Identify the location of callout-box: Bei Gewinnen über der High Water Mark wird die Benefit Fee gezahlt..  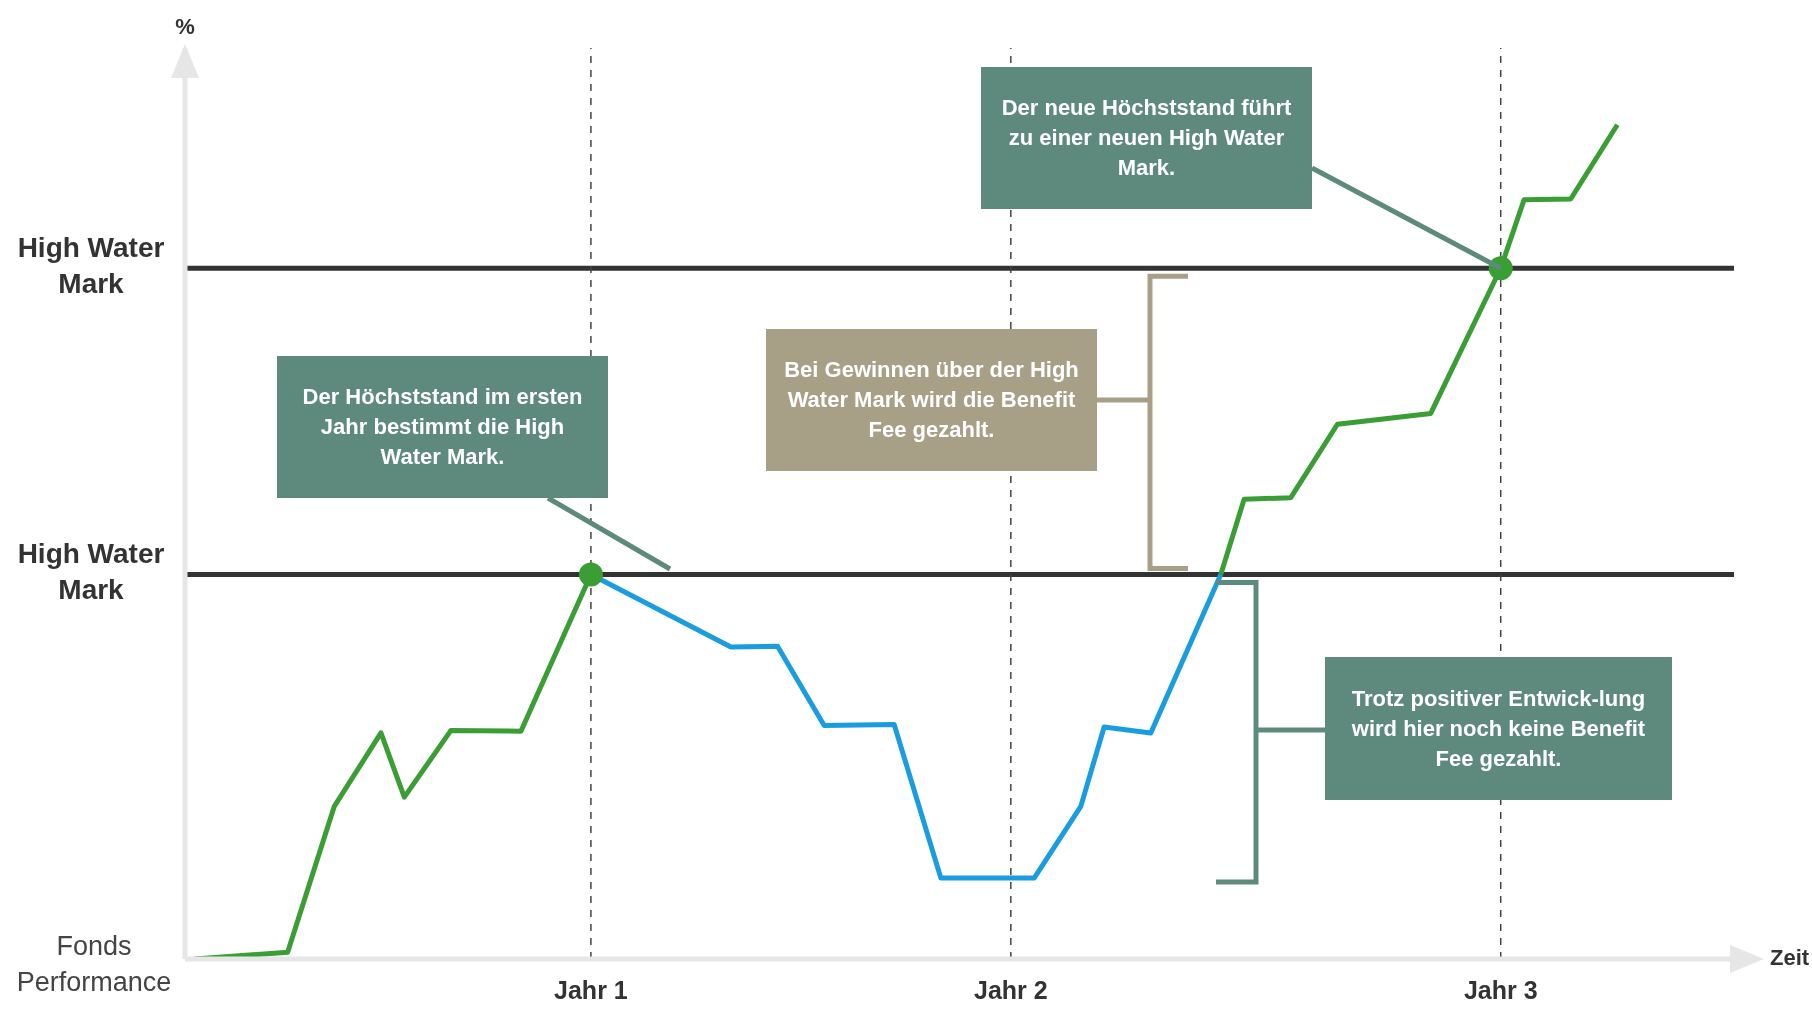
(931, 400).